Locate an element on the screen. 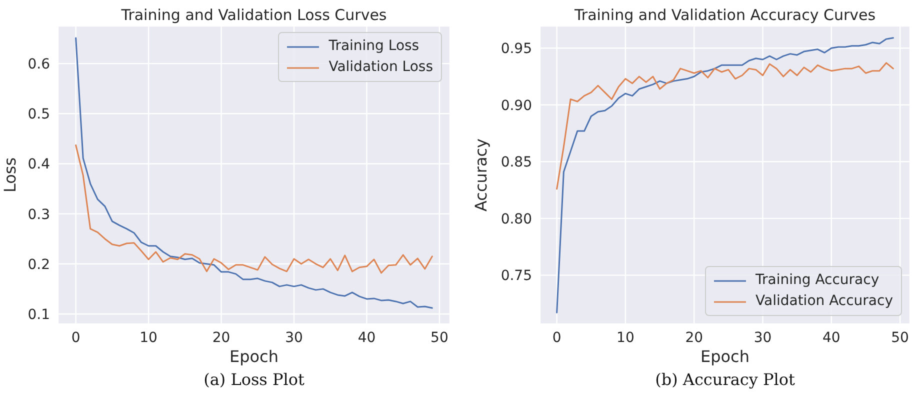  y-tick-label: 0.1 is located at coordinates (39, 314).